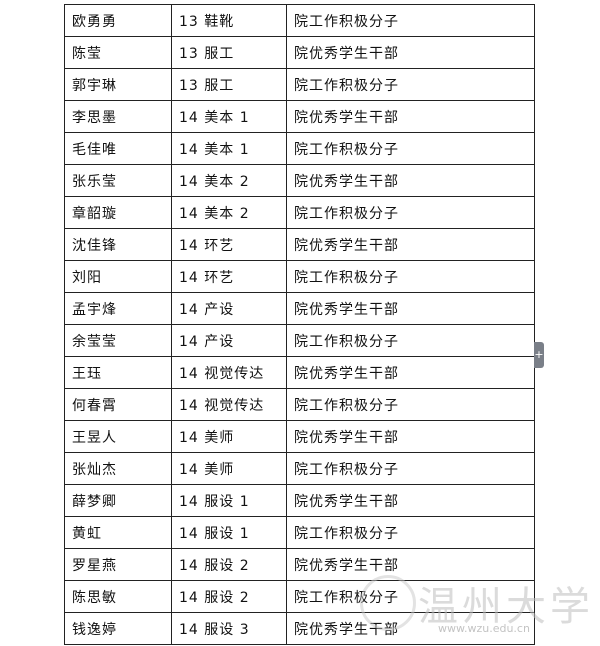  What do you see at coordinates (118, 340) in the screenshot?
I see `student-name: 余莹莹` at bounding box center [118, 340].